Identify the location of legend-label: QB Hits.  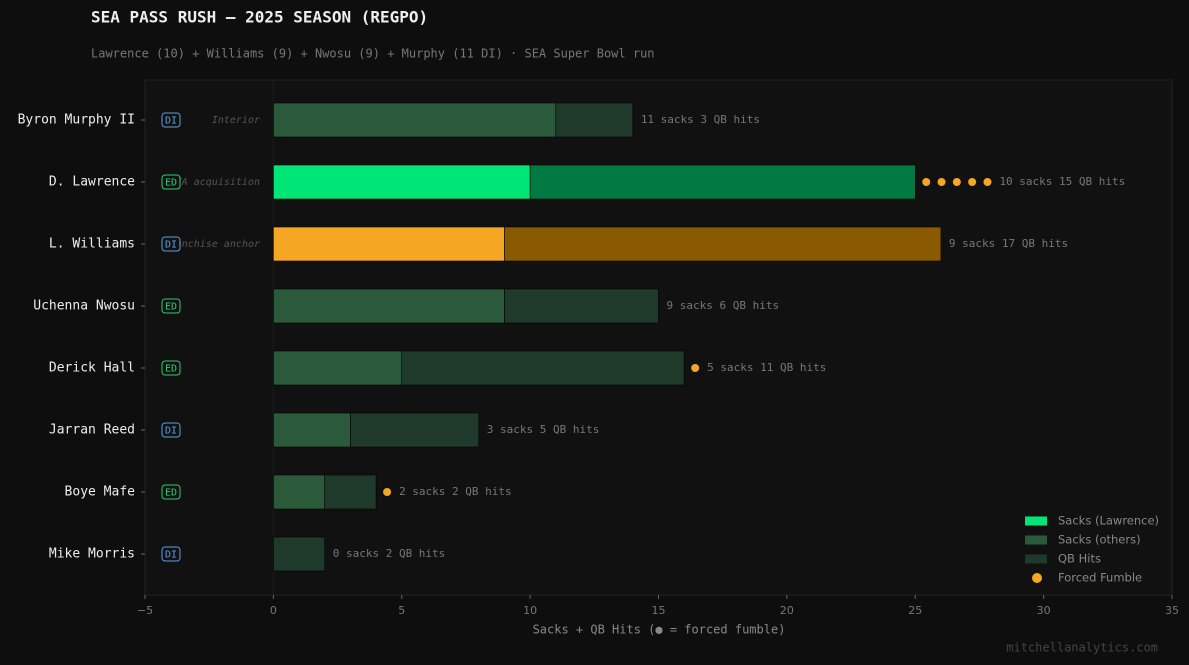
(1079, 559).